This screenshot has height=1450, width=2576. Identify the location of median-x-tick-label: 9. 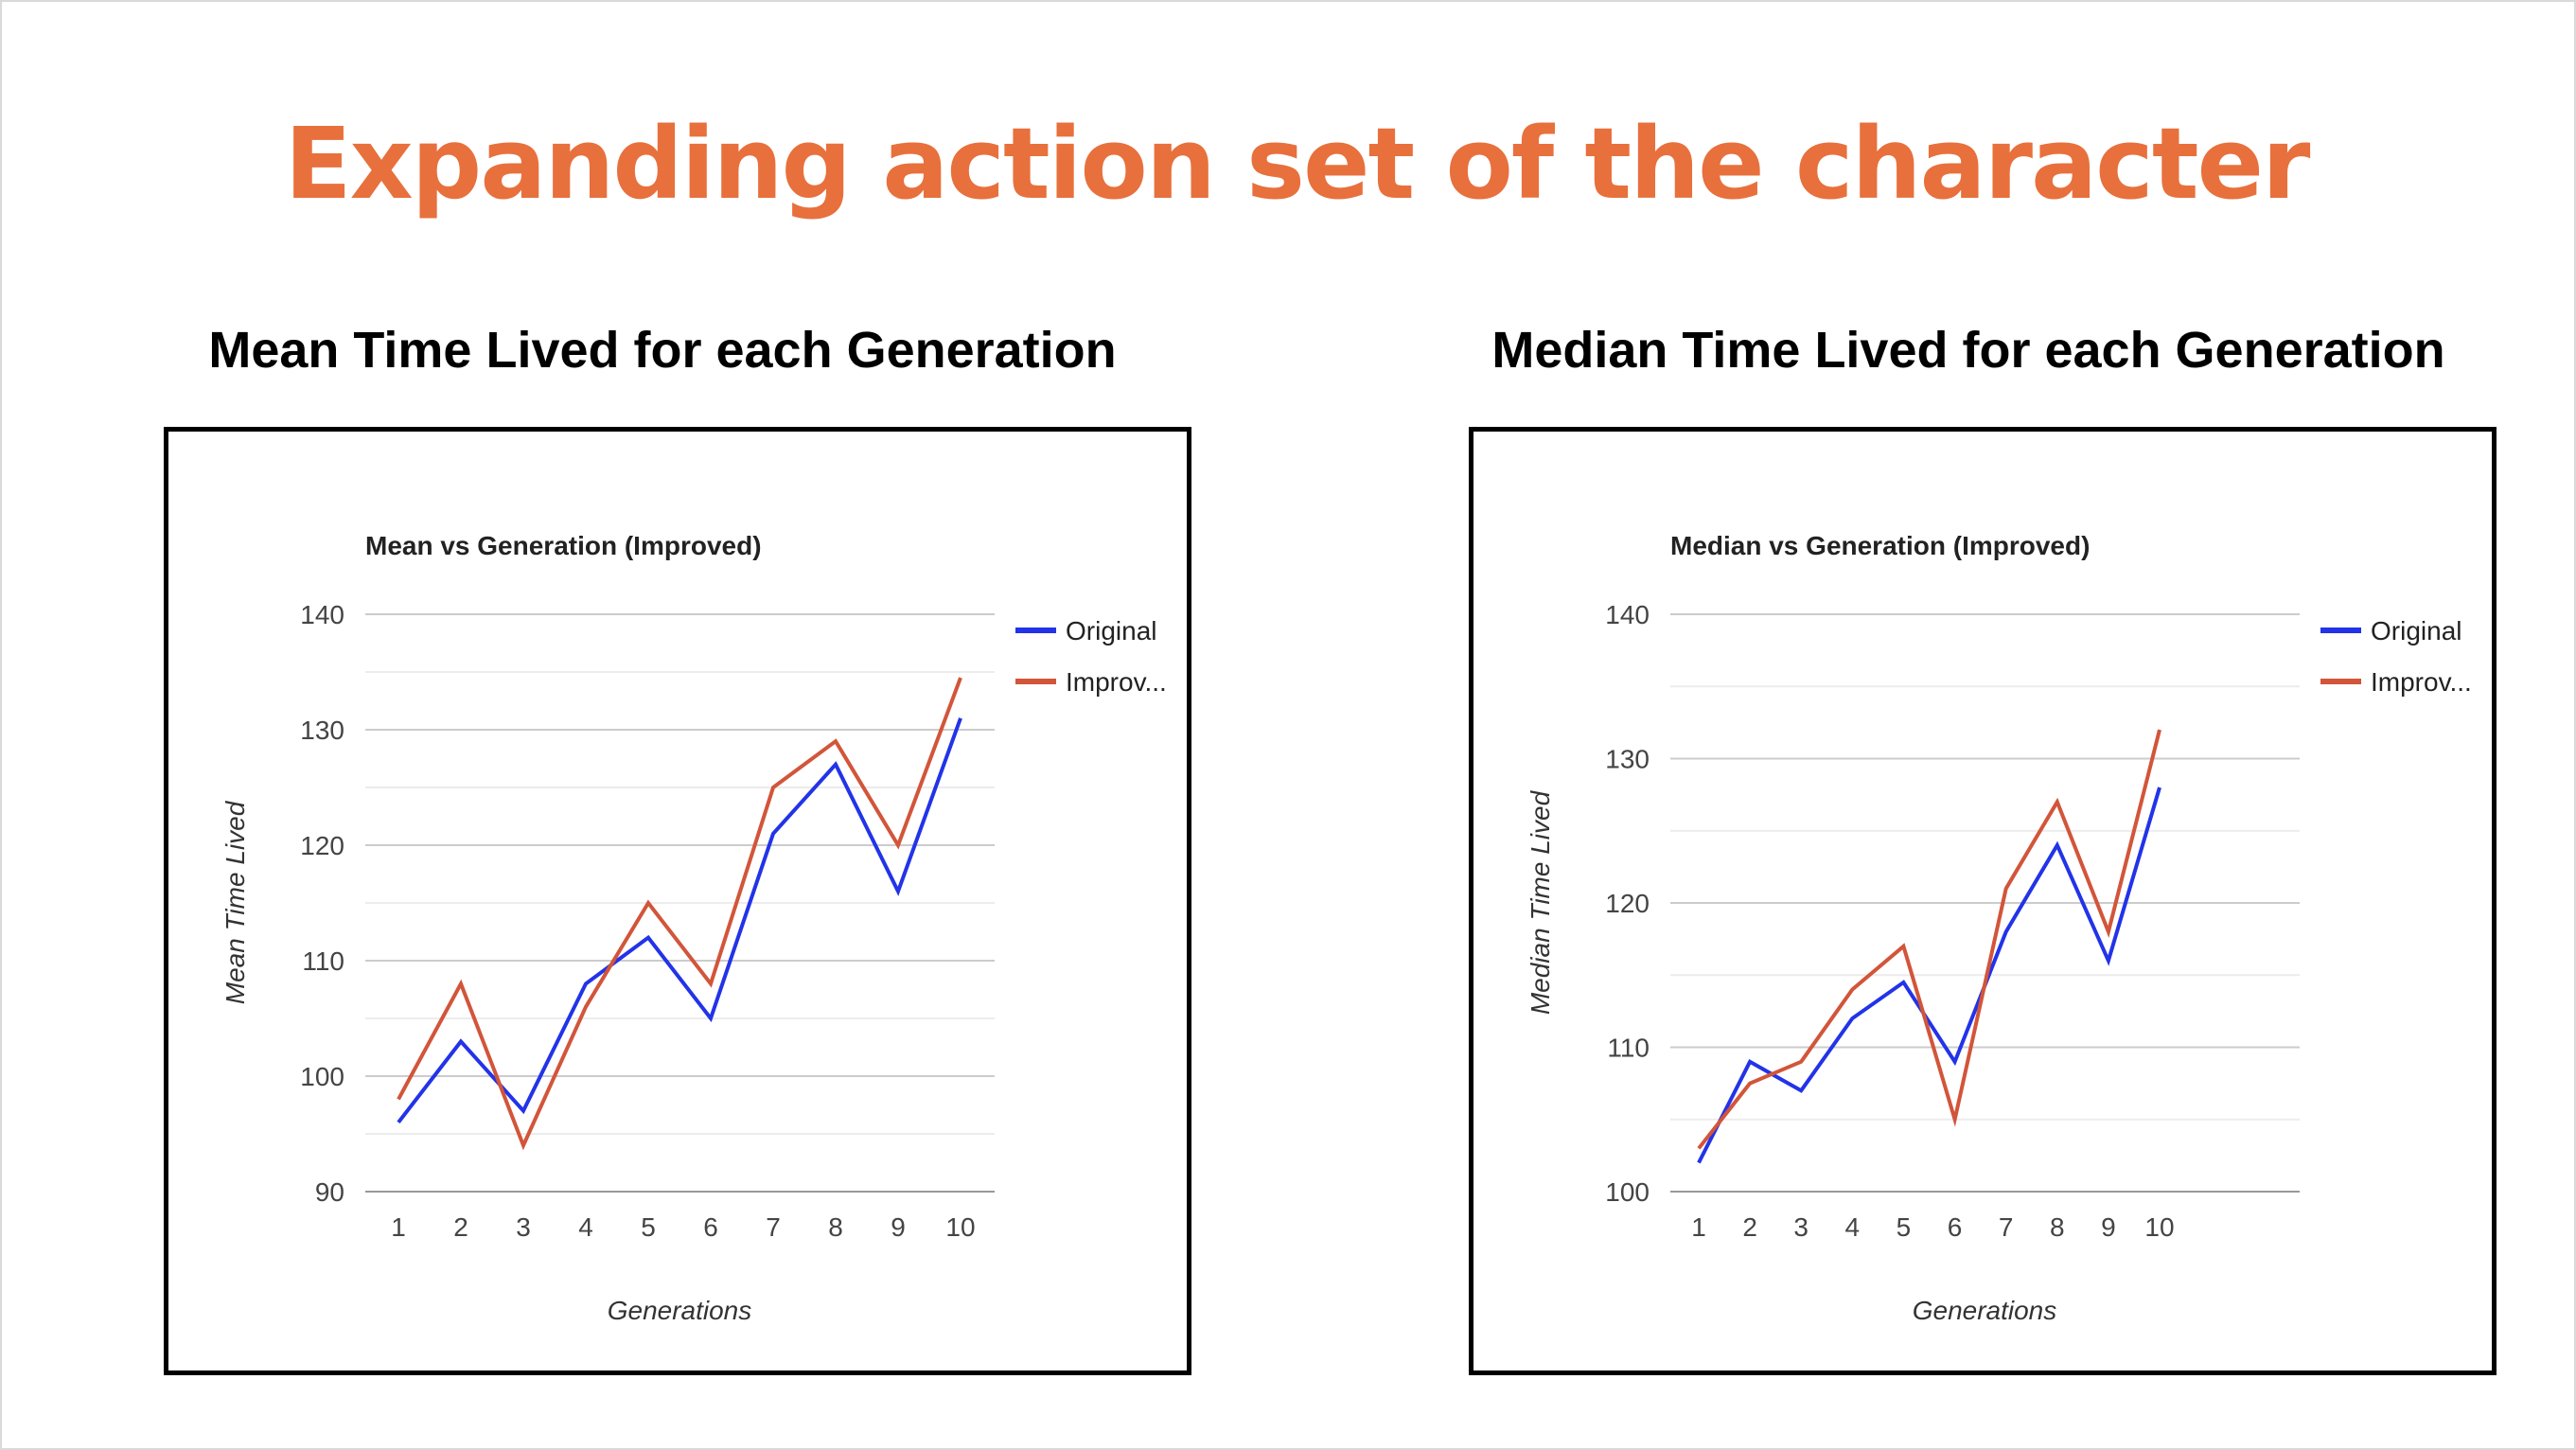
(2108, 1227).